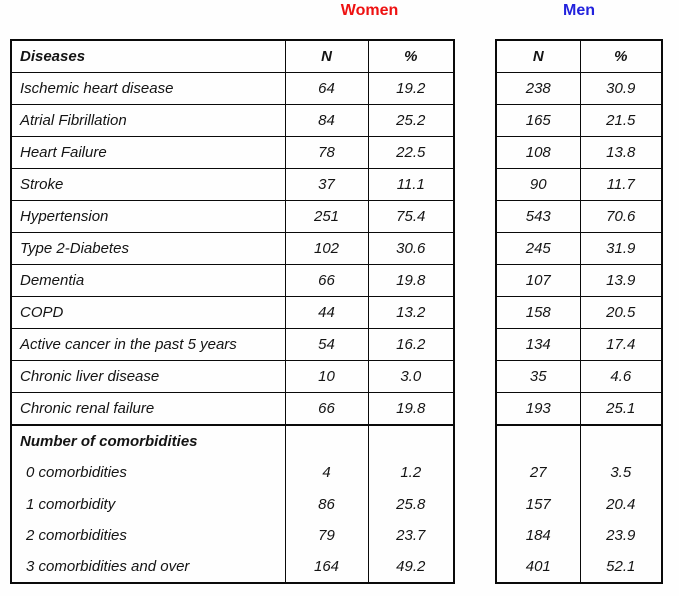 The height and width of the screenshot is (596, 679). I want to click on table-row: 3 comorbidities and over 164 49.2, so click(232, 567).